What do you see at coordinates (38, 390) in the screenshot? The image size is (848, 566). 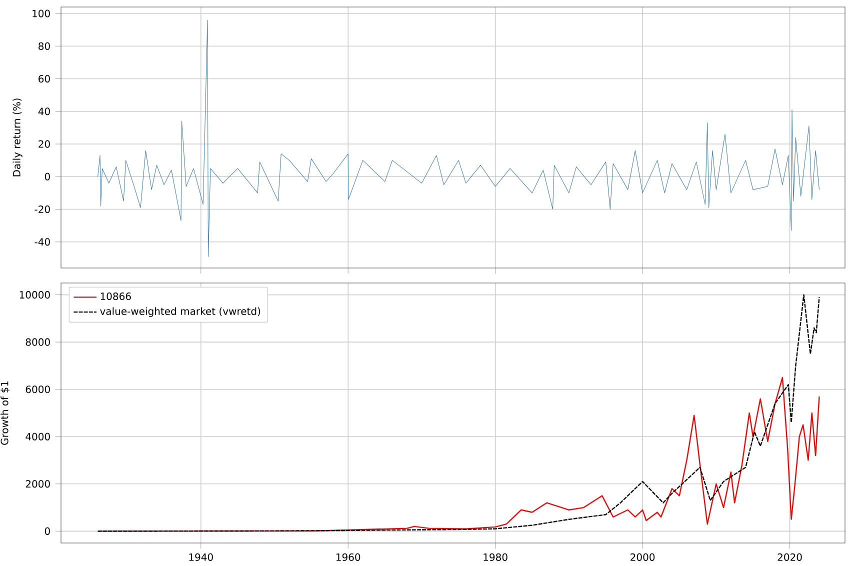 I see `y-tick-label: 6000` at bounding box center [38, 390].